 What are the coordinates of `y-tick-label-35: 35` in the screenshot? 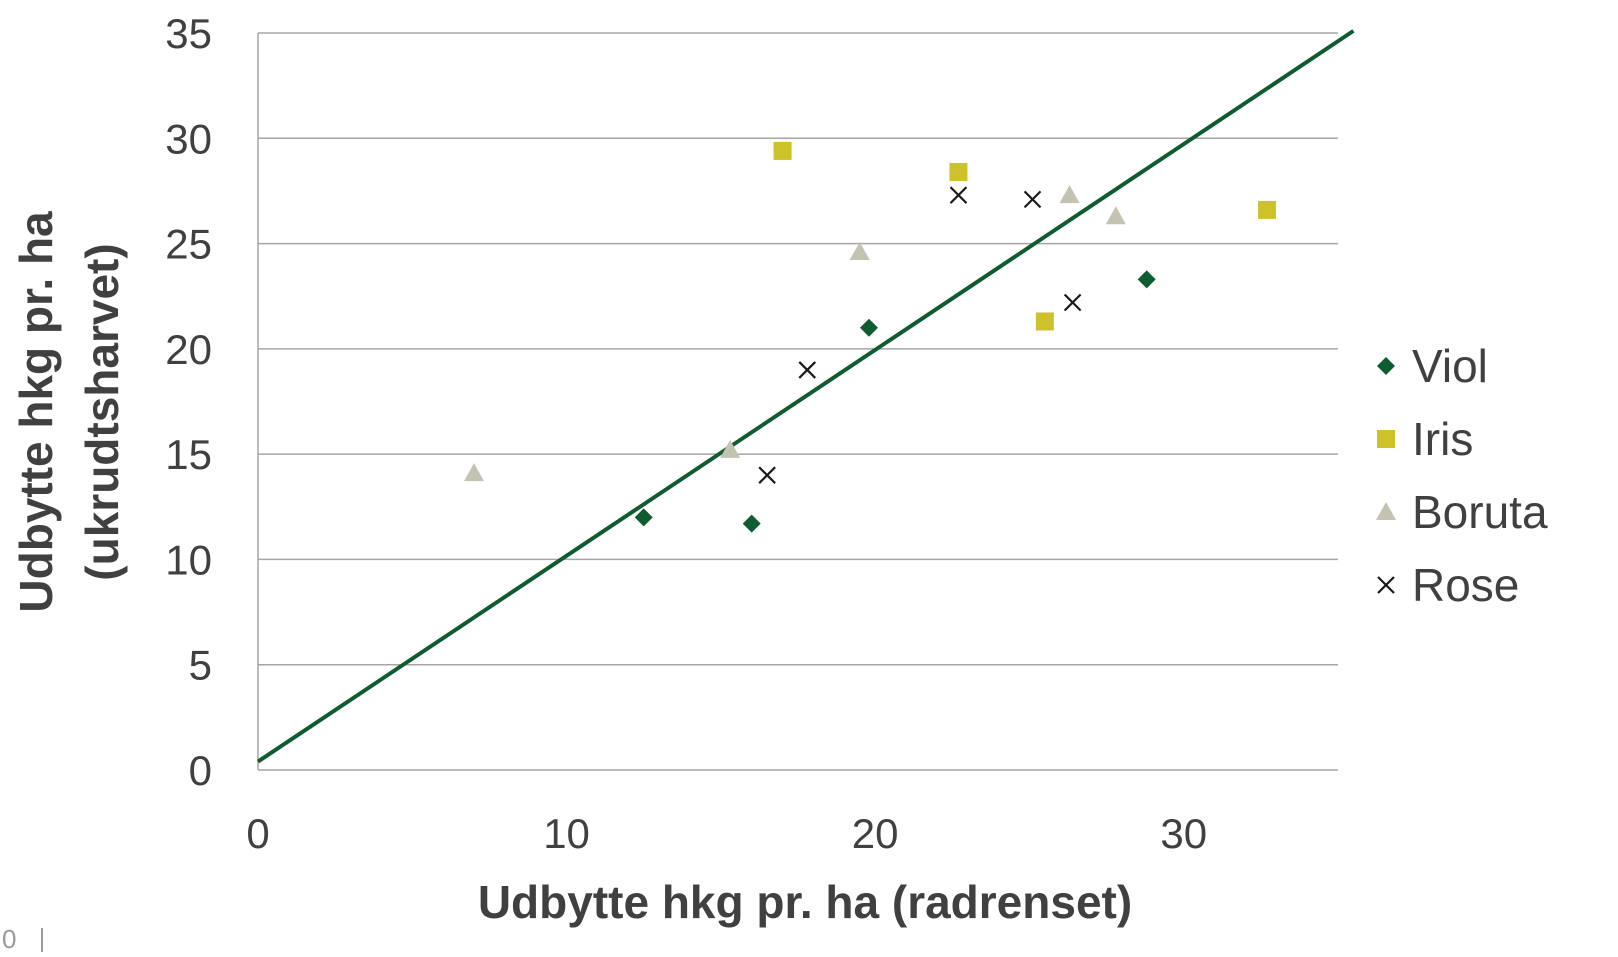 It's located at (188, 33).